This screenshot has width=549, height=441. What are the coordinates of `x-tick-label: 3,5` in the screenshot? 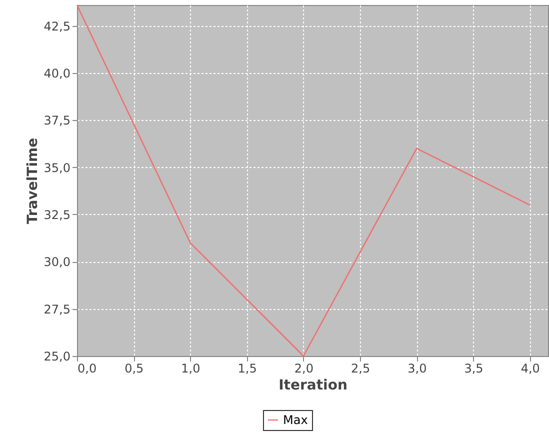 It's located at (474, 369).